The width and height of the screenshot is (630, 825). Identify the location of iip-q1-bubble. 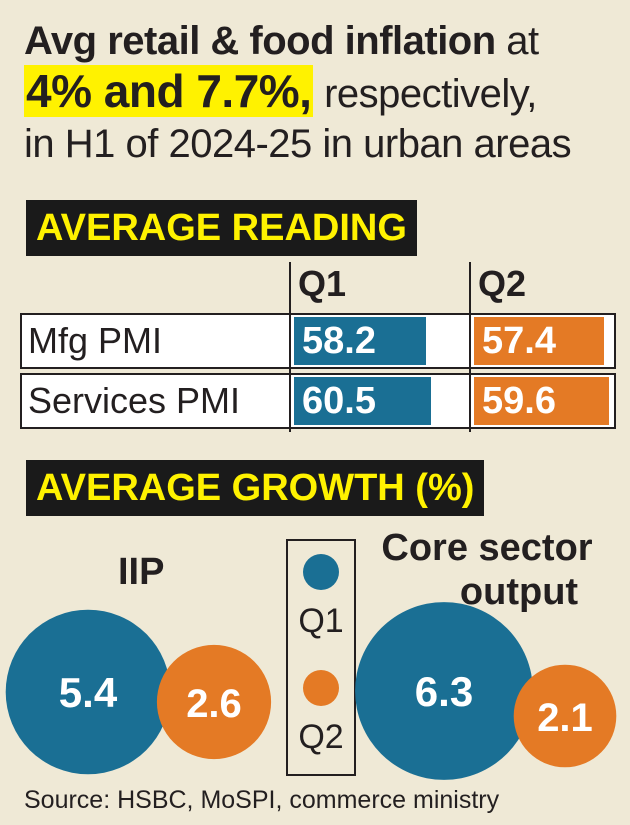
(88, 692).